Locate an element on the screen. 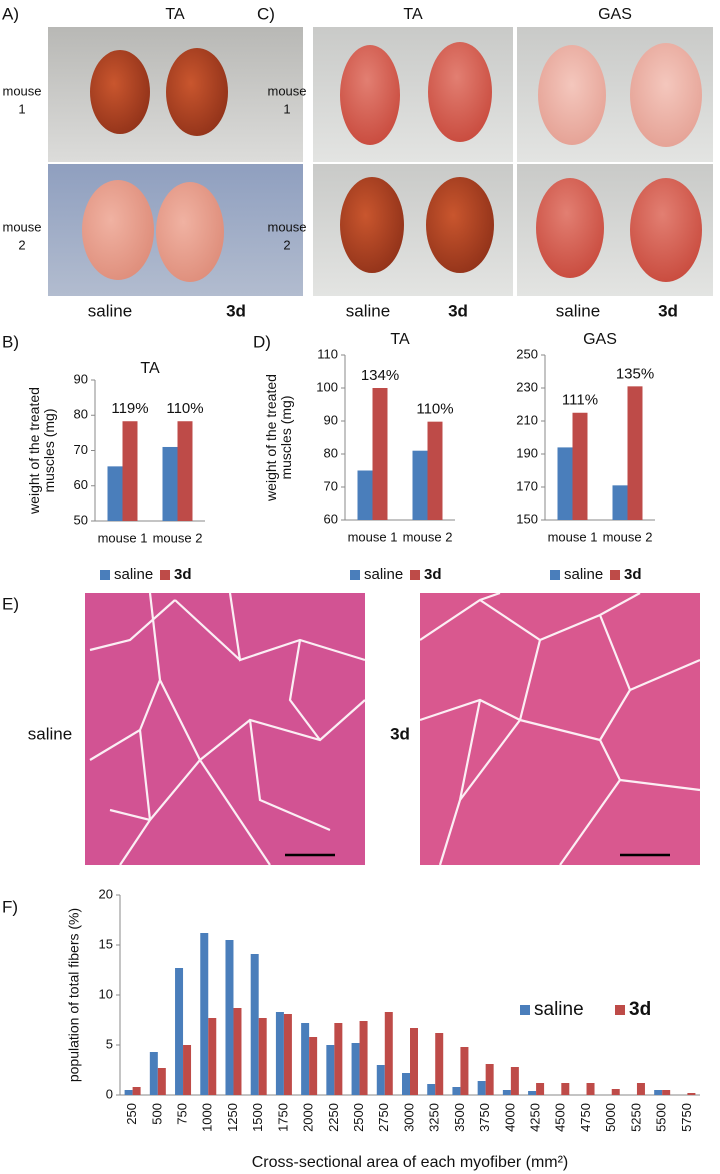 The image size is (720, 1174). y-tick-label: 20 is located at coordinates (106, 893).